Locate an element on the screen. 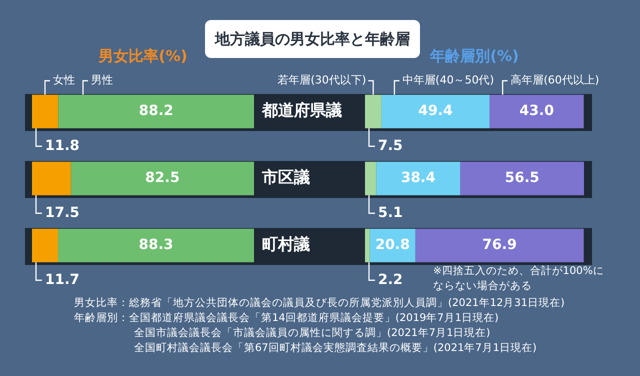  data-label: 49.4 is located at coordinates (436, 111).